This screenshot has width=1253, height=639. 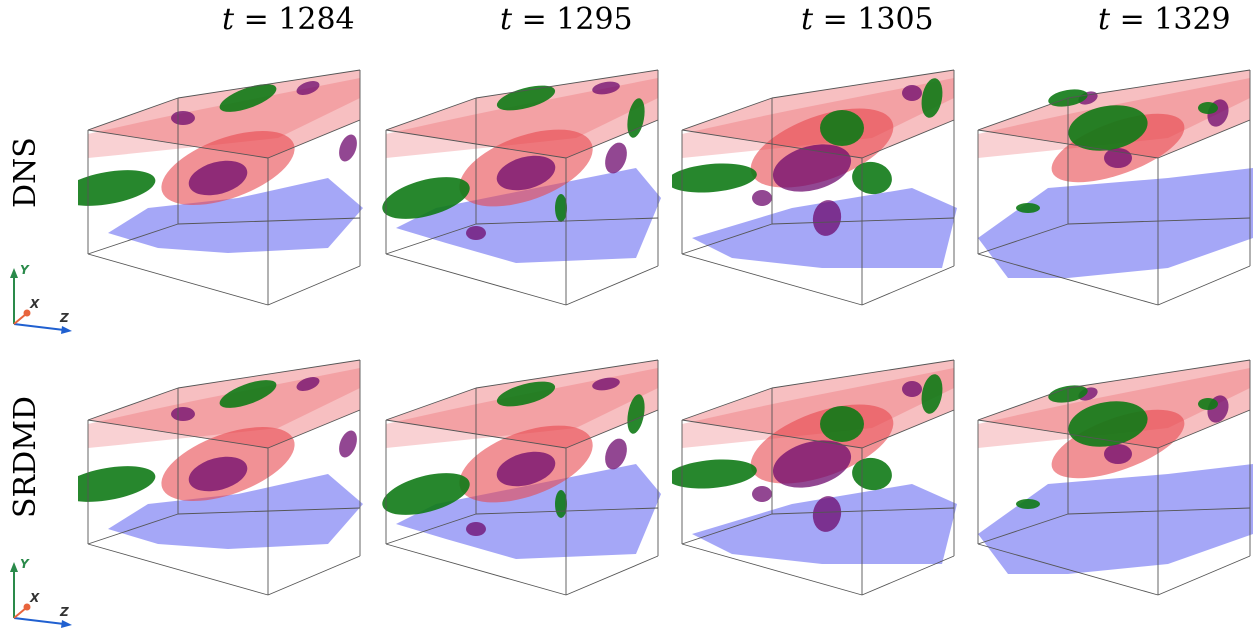 What do you see at coordinates (1192, 19) in the screenshot?
I see `time-value: 1329` at bounding box center [1192, 19].